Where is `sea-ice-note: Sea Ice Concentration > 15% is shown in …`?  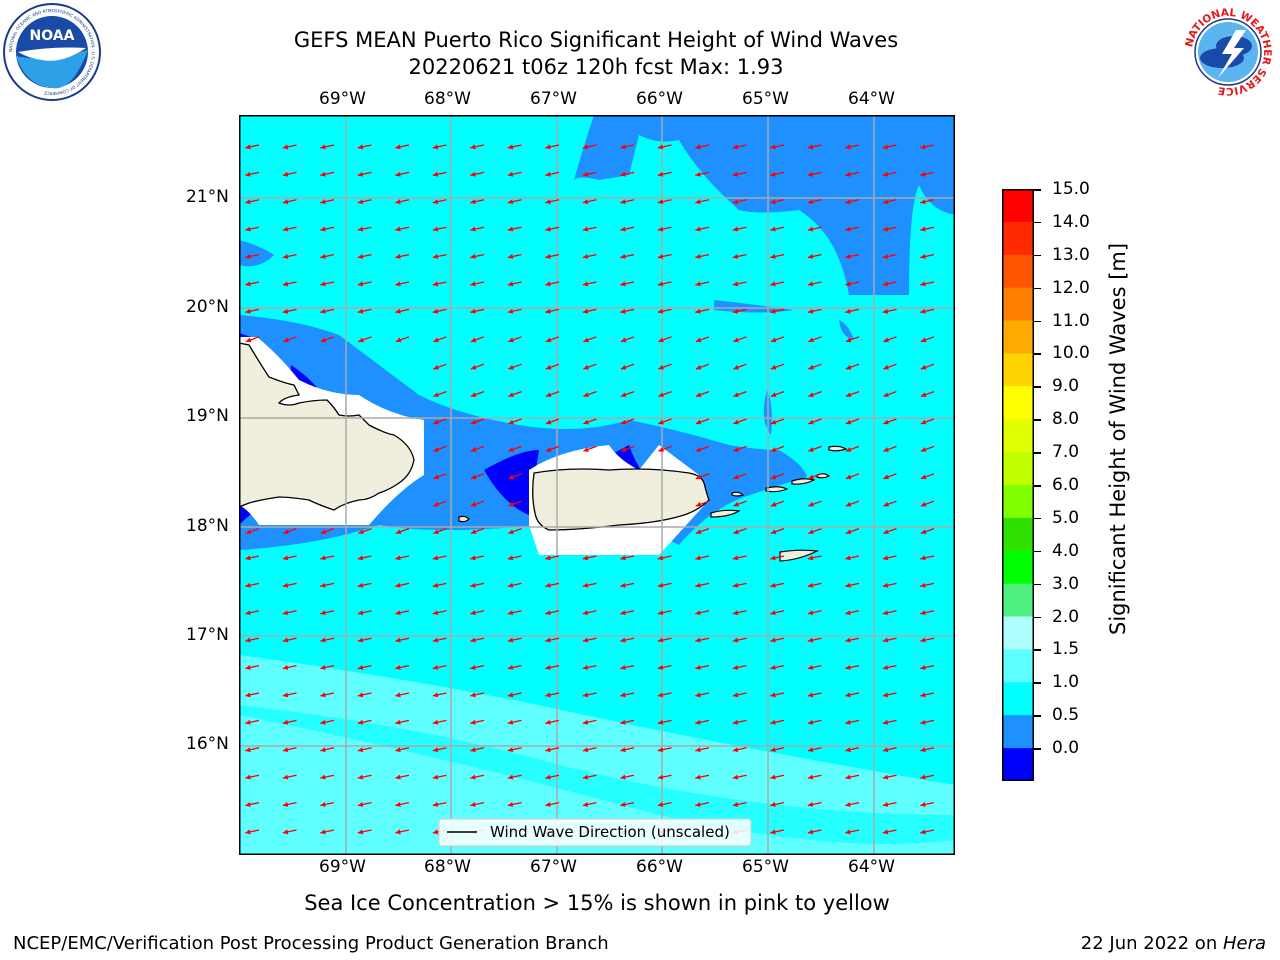 sea-ice-note: Sea Ice Concentration > 15% is shown in … is located at coordinates (597, 903).